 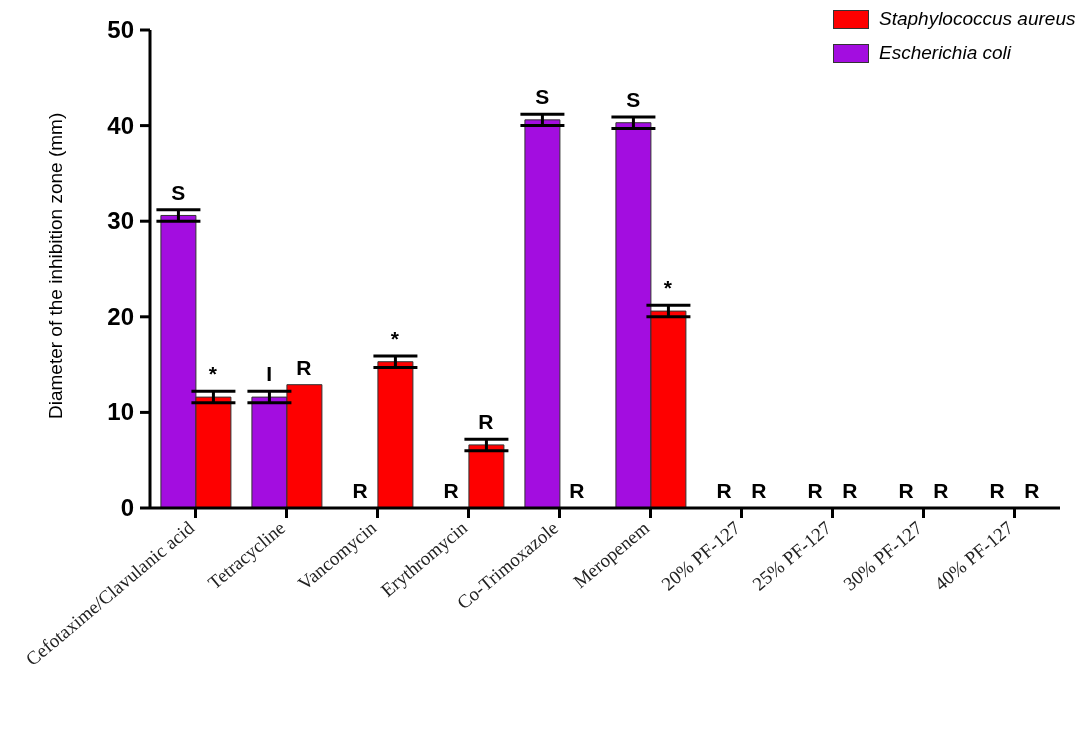 I want to click on y-tick-label: 40, so click(x=120, y=125).